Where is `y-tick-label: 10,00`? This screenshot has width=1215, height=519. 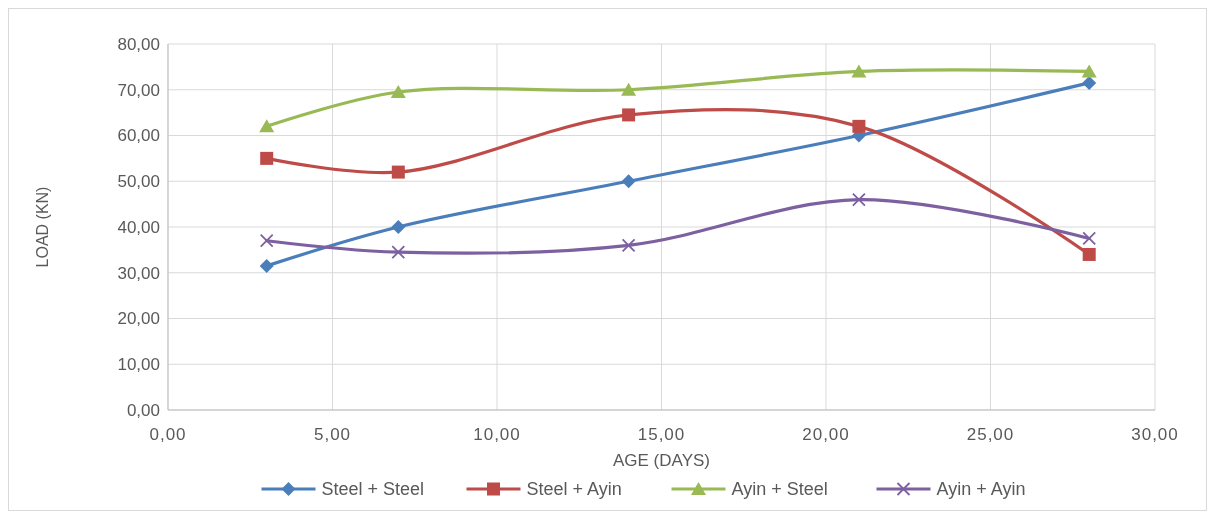 y-tick-label: 10,00 is located at coordinates (138, 365).